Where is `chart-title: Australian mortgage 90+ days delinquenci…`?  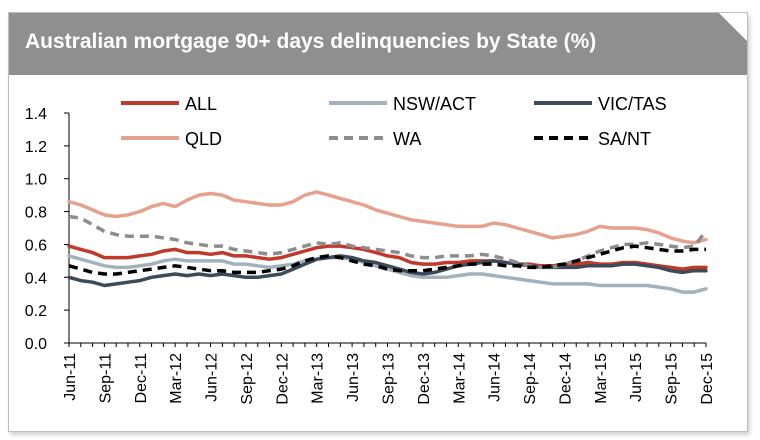
chart-title: Australian mortgage 90+ days delinquenci… is located at coordinates (311, 41).